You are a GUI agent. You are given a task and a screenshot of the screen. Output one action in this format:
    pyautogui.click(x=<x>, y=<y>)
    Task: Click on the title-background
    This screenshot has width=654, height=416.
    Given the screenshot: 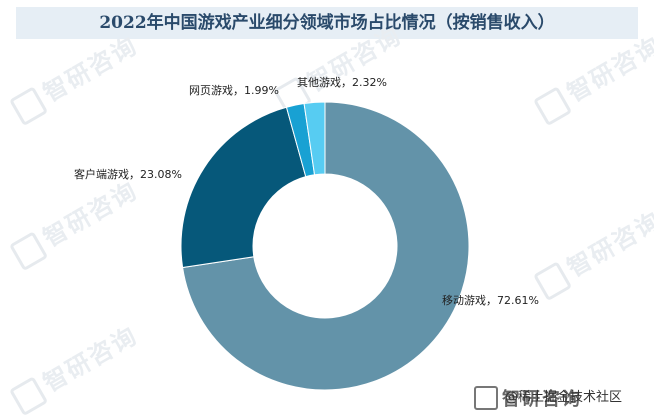 What is the action you would take?
    pyautogui.click(x=327, y=23)
    